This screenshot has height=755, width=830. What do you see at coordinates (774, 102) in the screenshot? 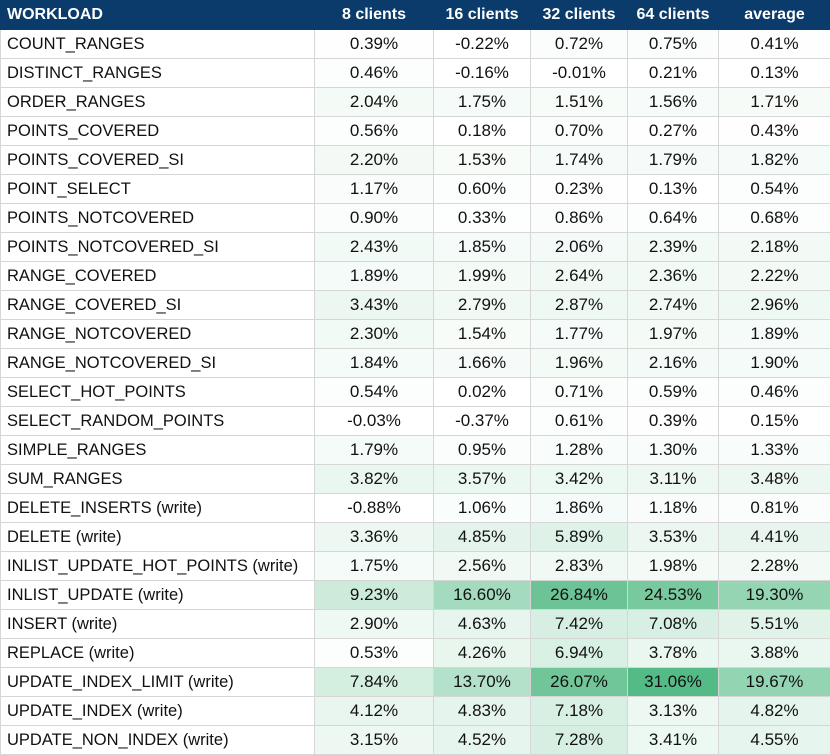
I see `value-cell: 1.71%` at bounding box center [774, 102].